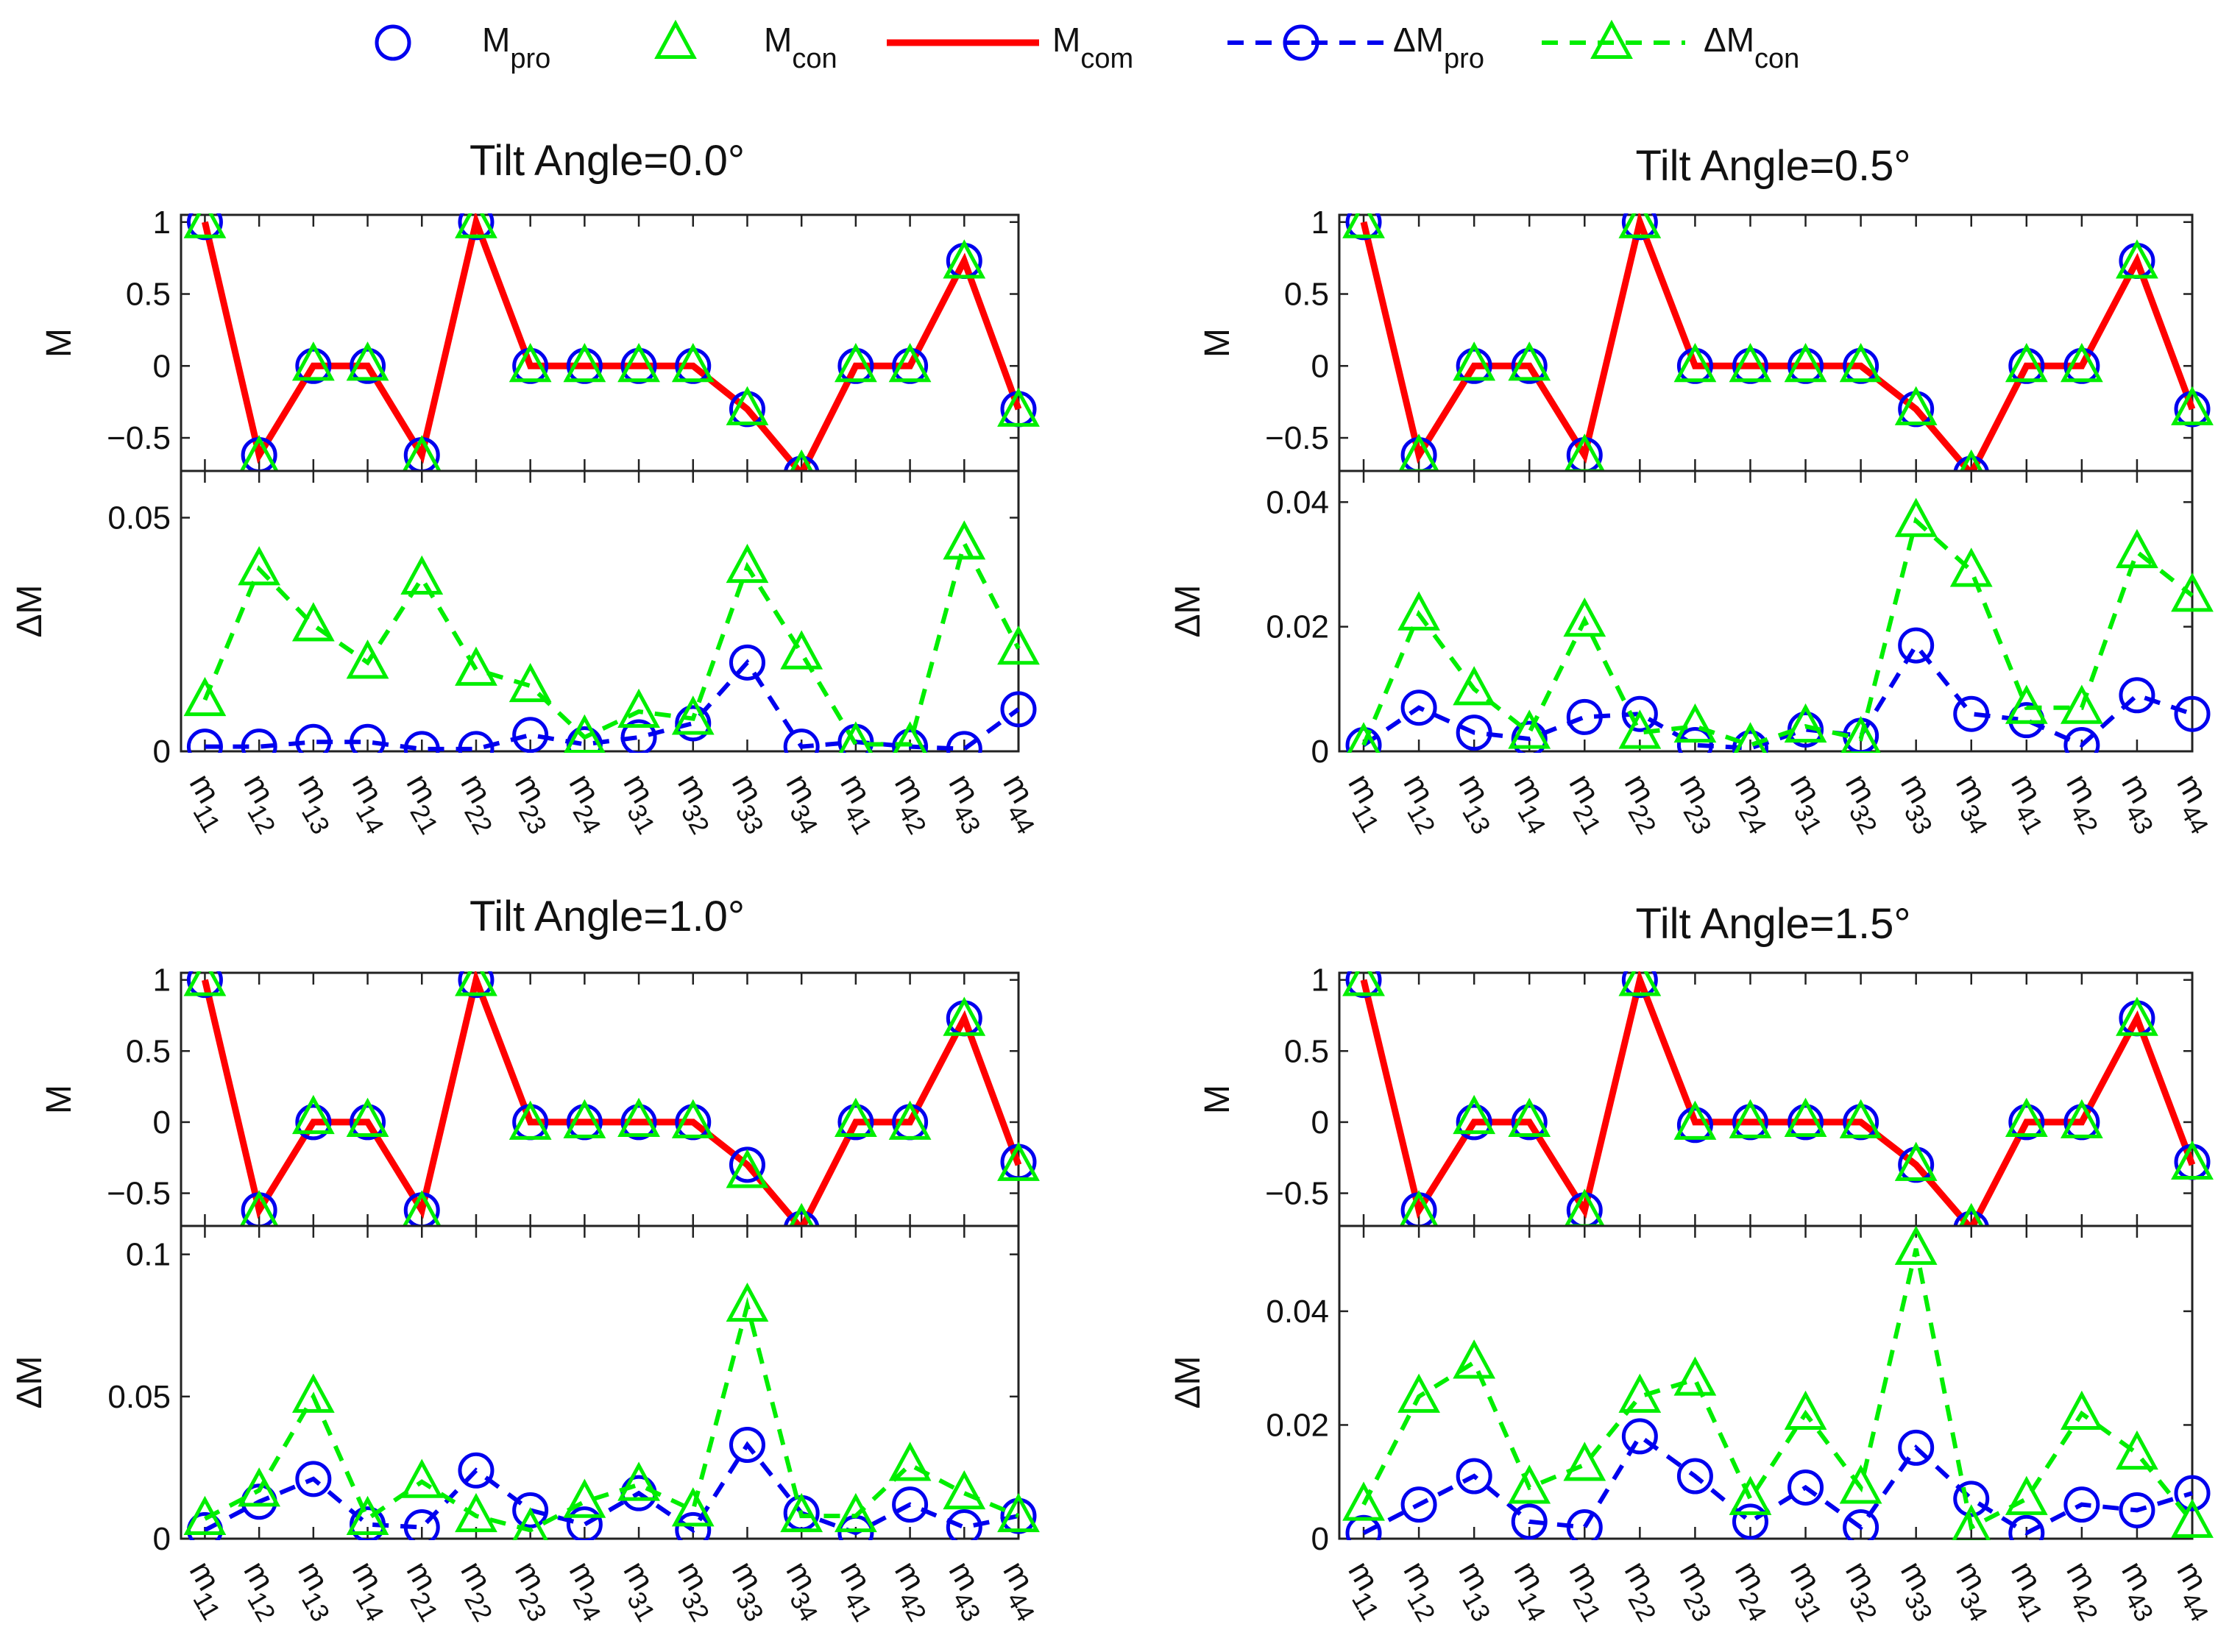  Describe the element at coordinates (745, 46) in the screenshot. I see `legend-item-m-con: Mcon` at that location.